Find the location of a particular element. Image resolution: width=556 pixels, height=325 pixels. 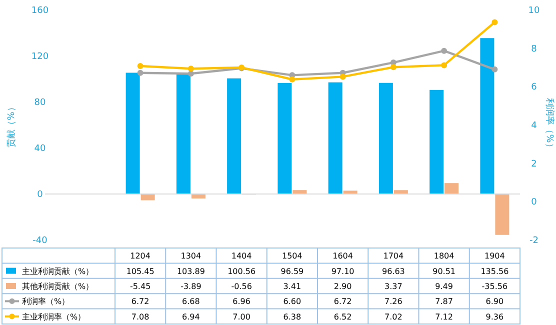

data-label: 135.56 is located at coordinates (494, 271).